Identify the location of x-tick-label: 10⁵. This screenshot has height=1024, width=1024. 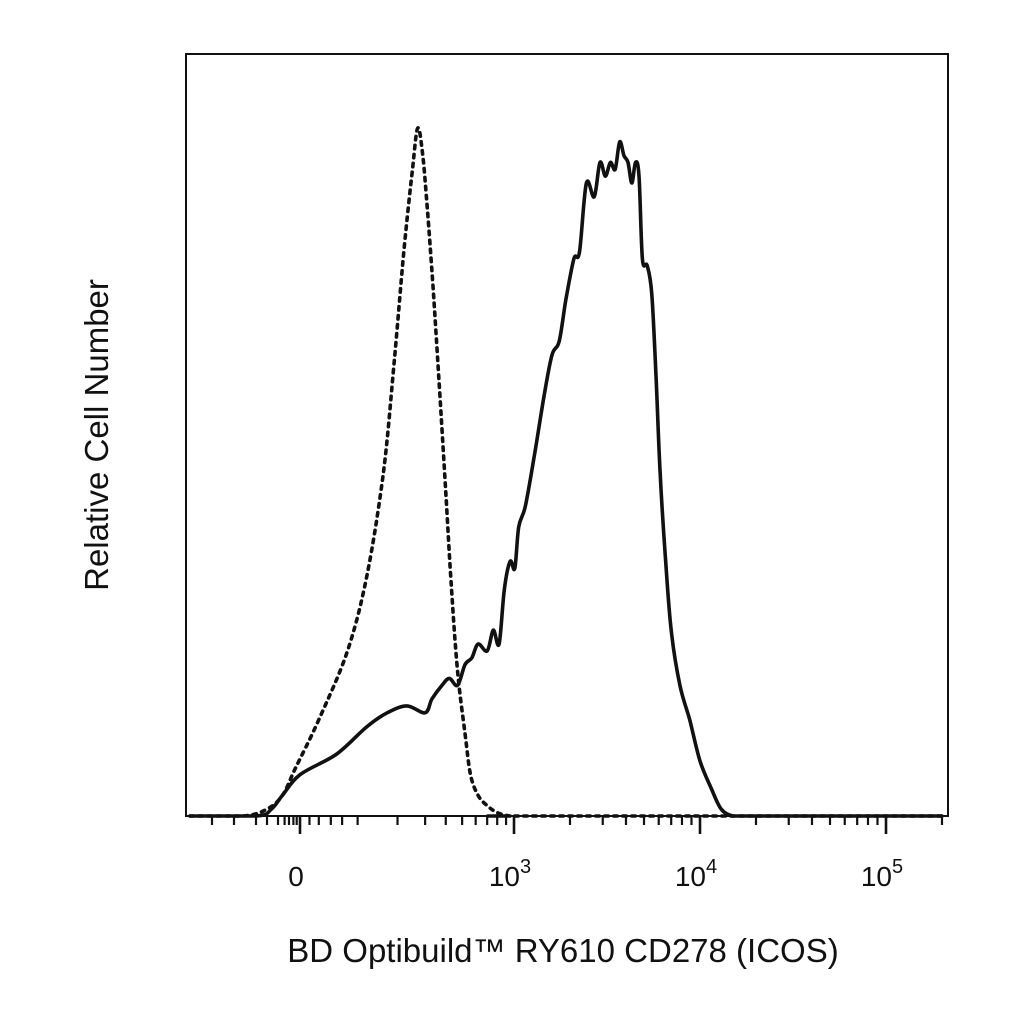
(882, 874).